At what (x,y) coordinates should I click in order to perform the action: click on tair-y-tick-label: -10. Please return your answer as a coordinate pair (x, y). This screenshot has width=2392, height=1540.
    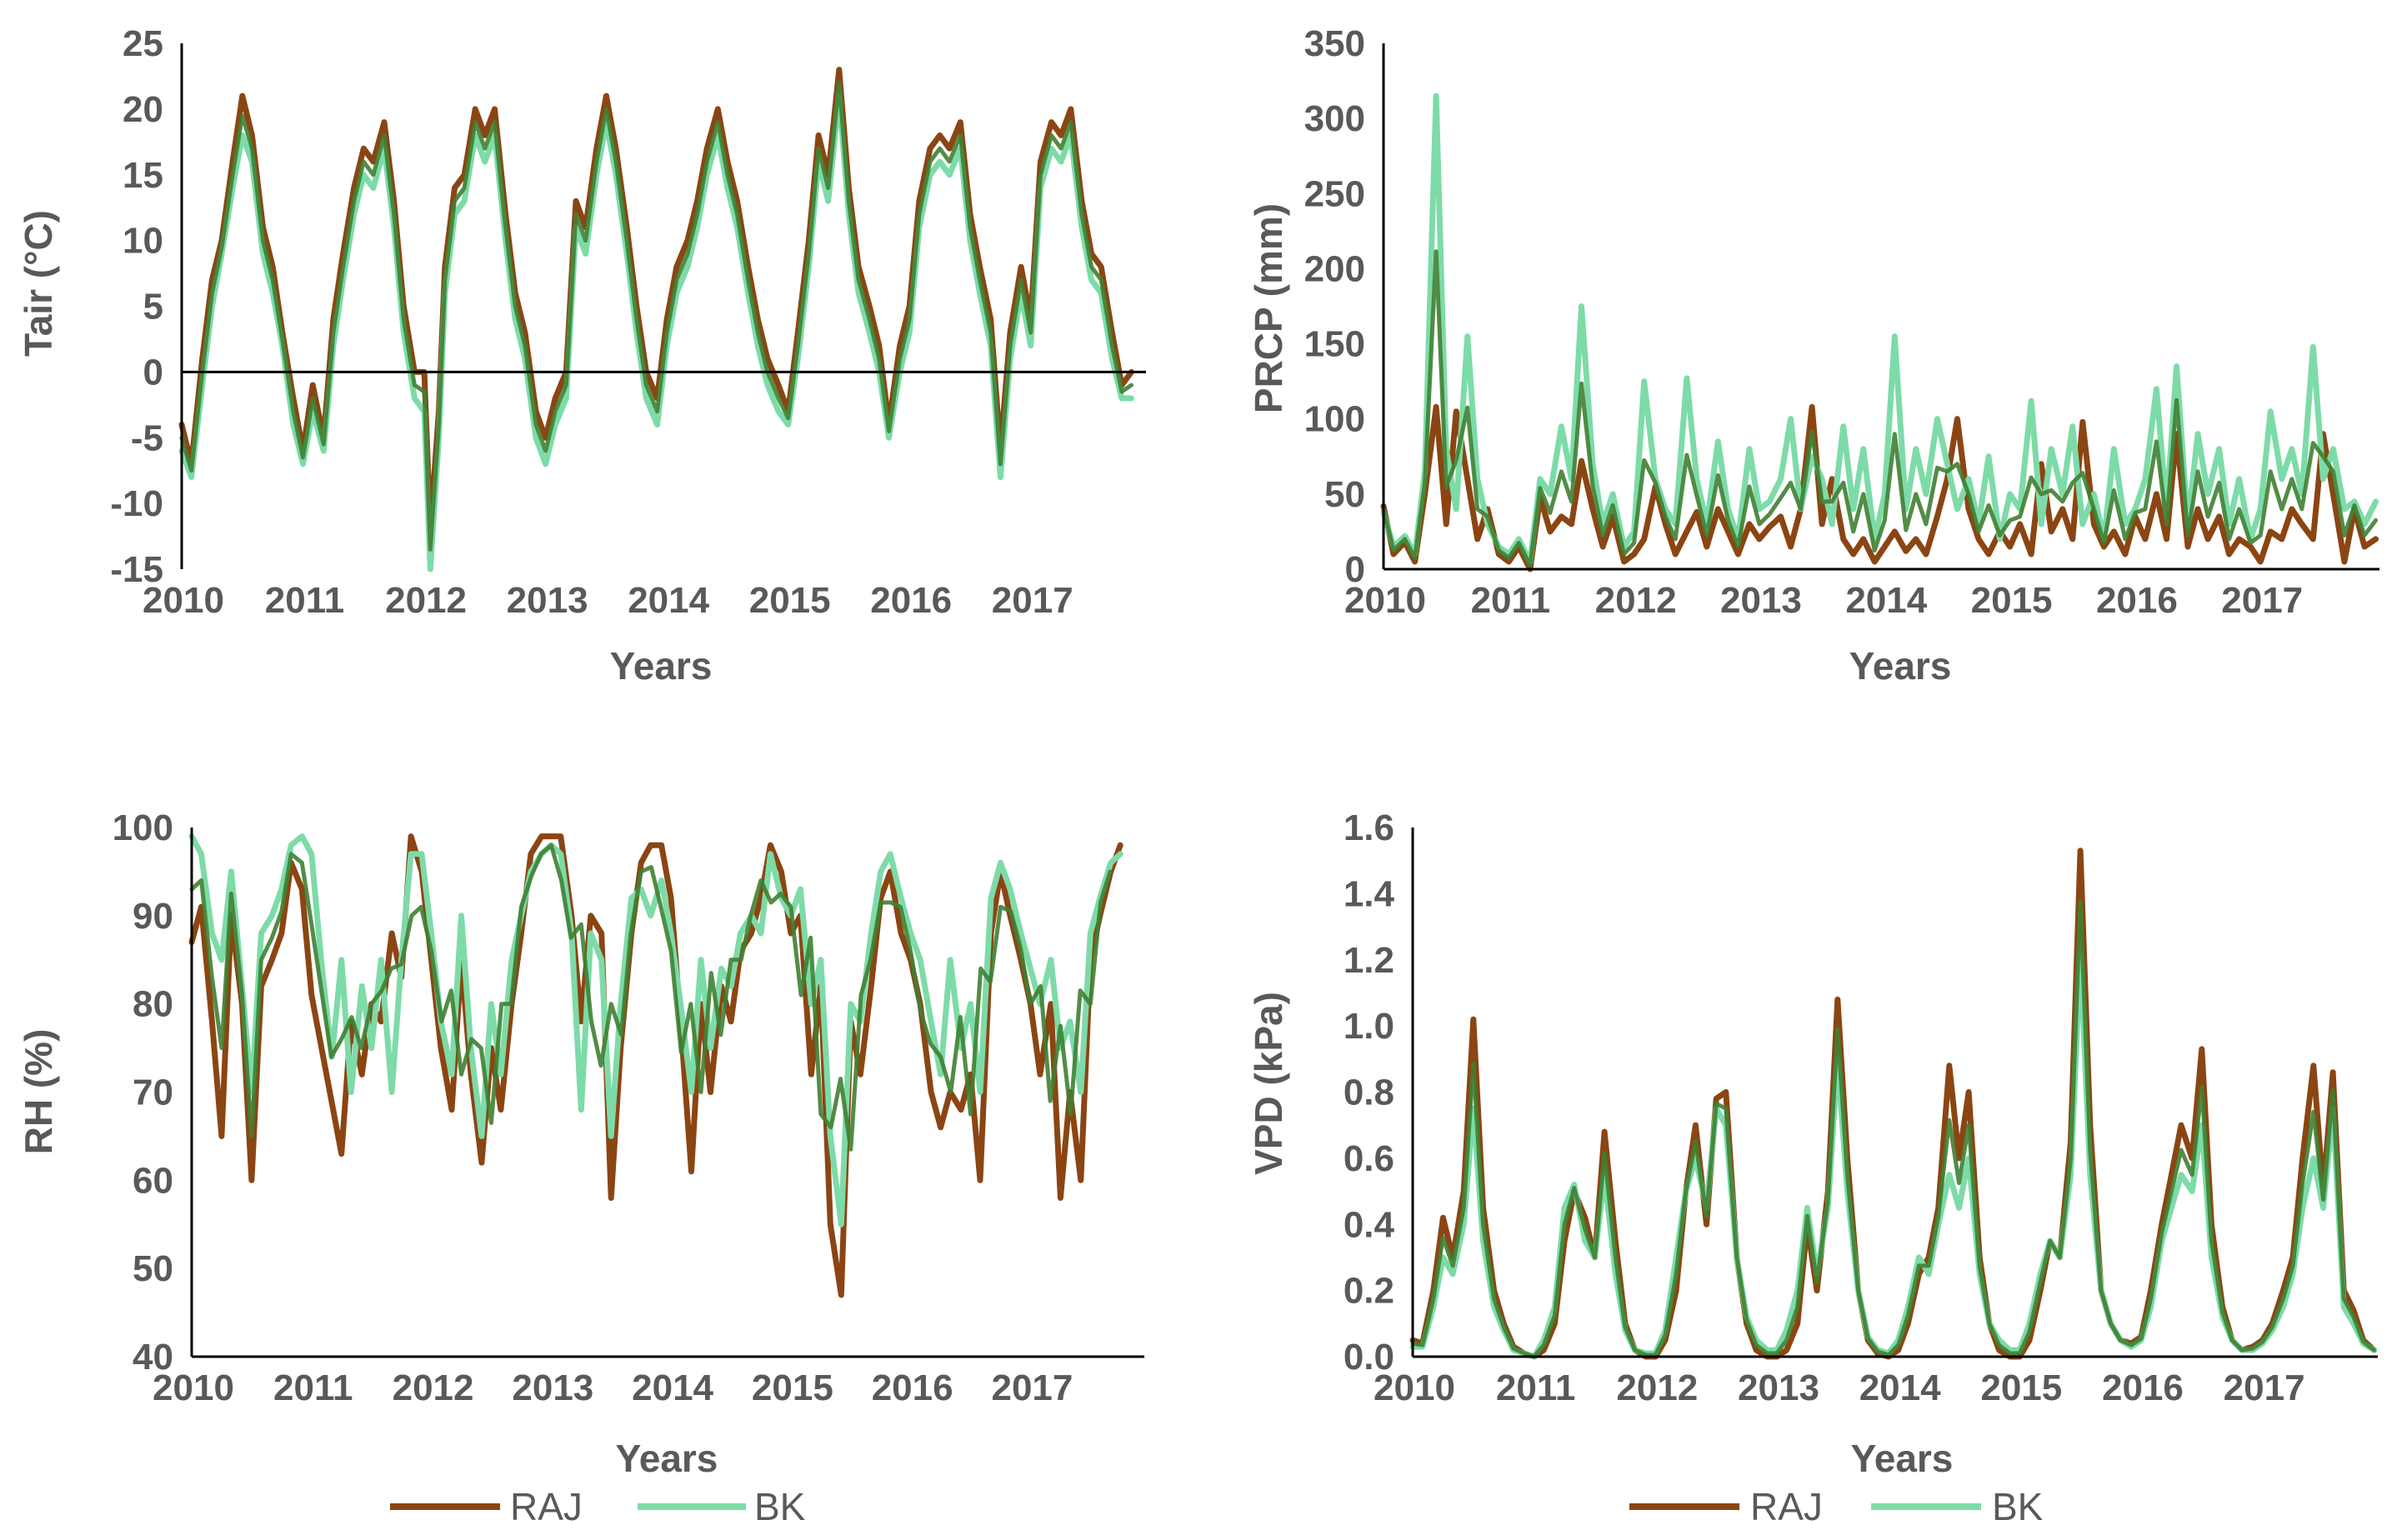
    Looking at the image, I should click on (136, 503).